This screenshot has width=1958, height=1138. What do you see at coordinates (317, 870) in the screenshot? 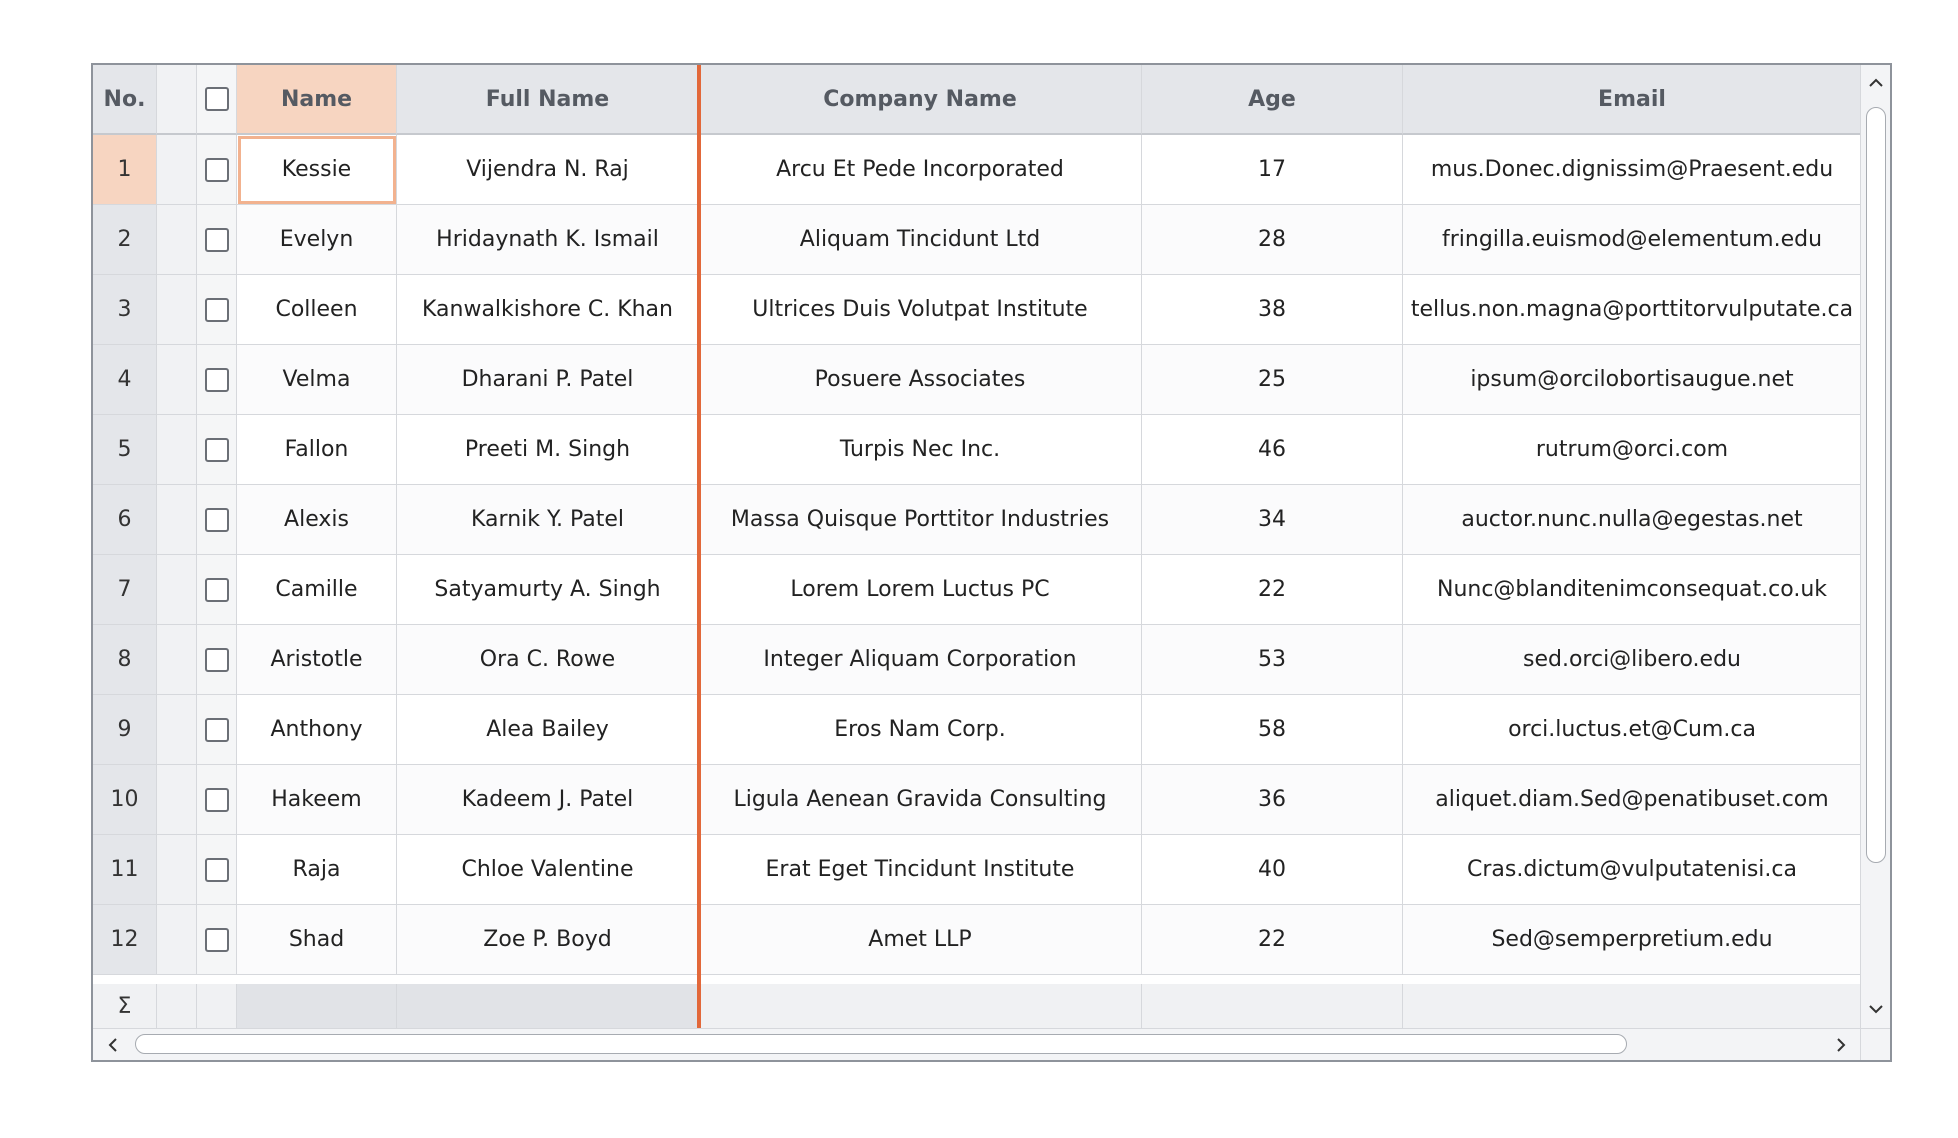
I see `cell-name: Raja` at bounding box center [317, 870].